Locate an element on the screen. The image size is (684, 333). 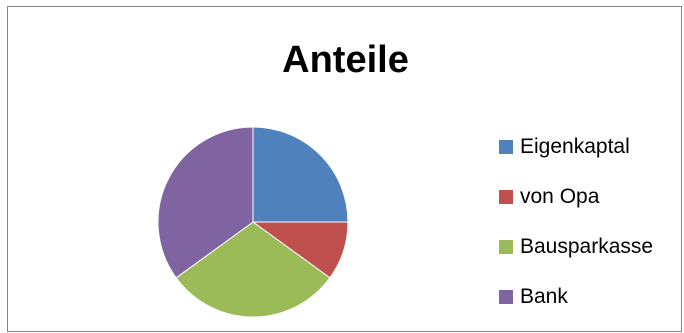
legend-label-eigenkaptal: Eigenkaptal is located at coordinates (575, 146).